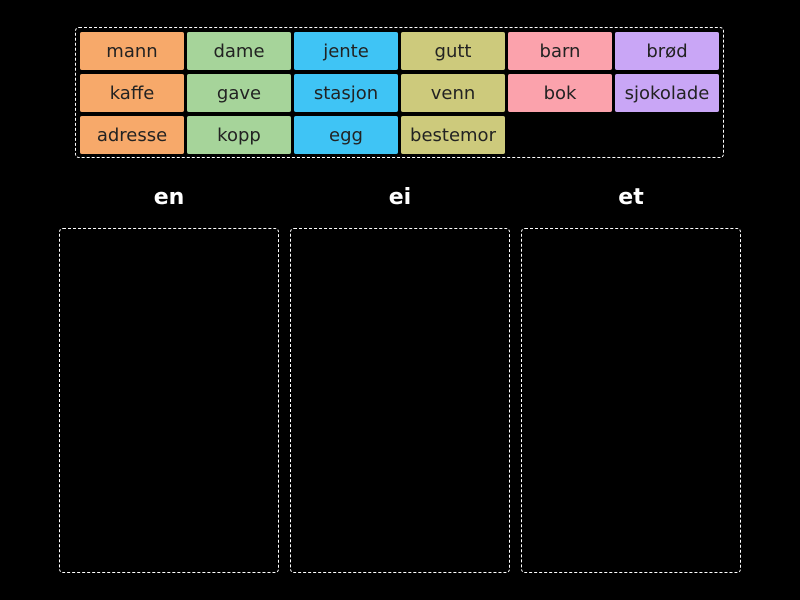 The width and height of the screenshot is (800, 600). Describe the element at coordinates (169, 197) in the screenshot. I see `bucket-title-en: en` at that location.